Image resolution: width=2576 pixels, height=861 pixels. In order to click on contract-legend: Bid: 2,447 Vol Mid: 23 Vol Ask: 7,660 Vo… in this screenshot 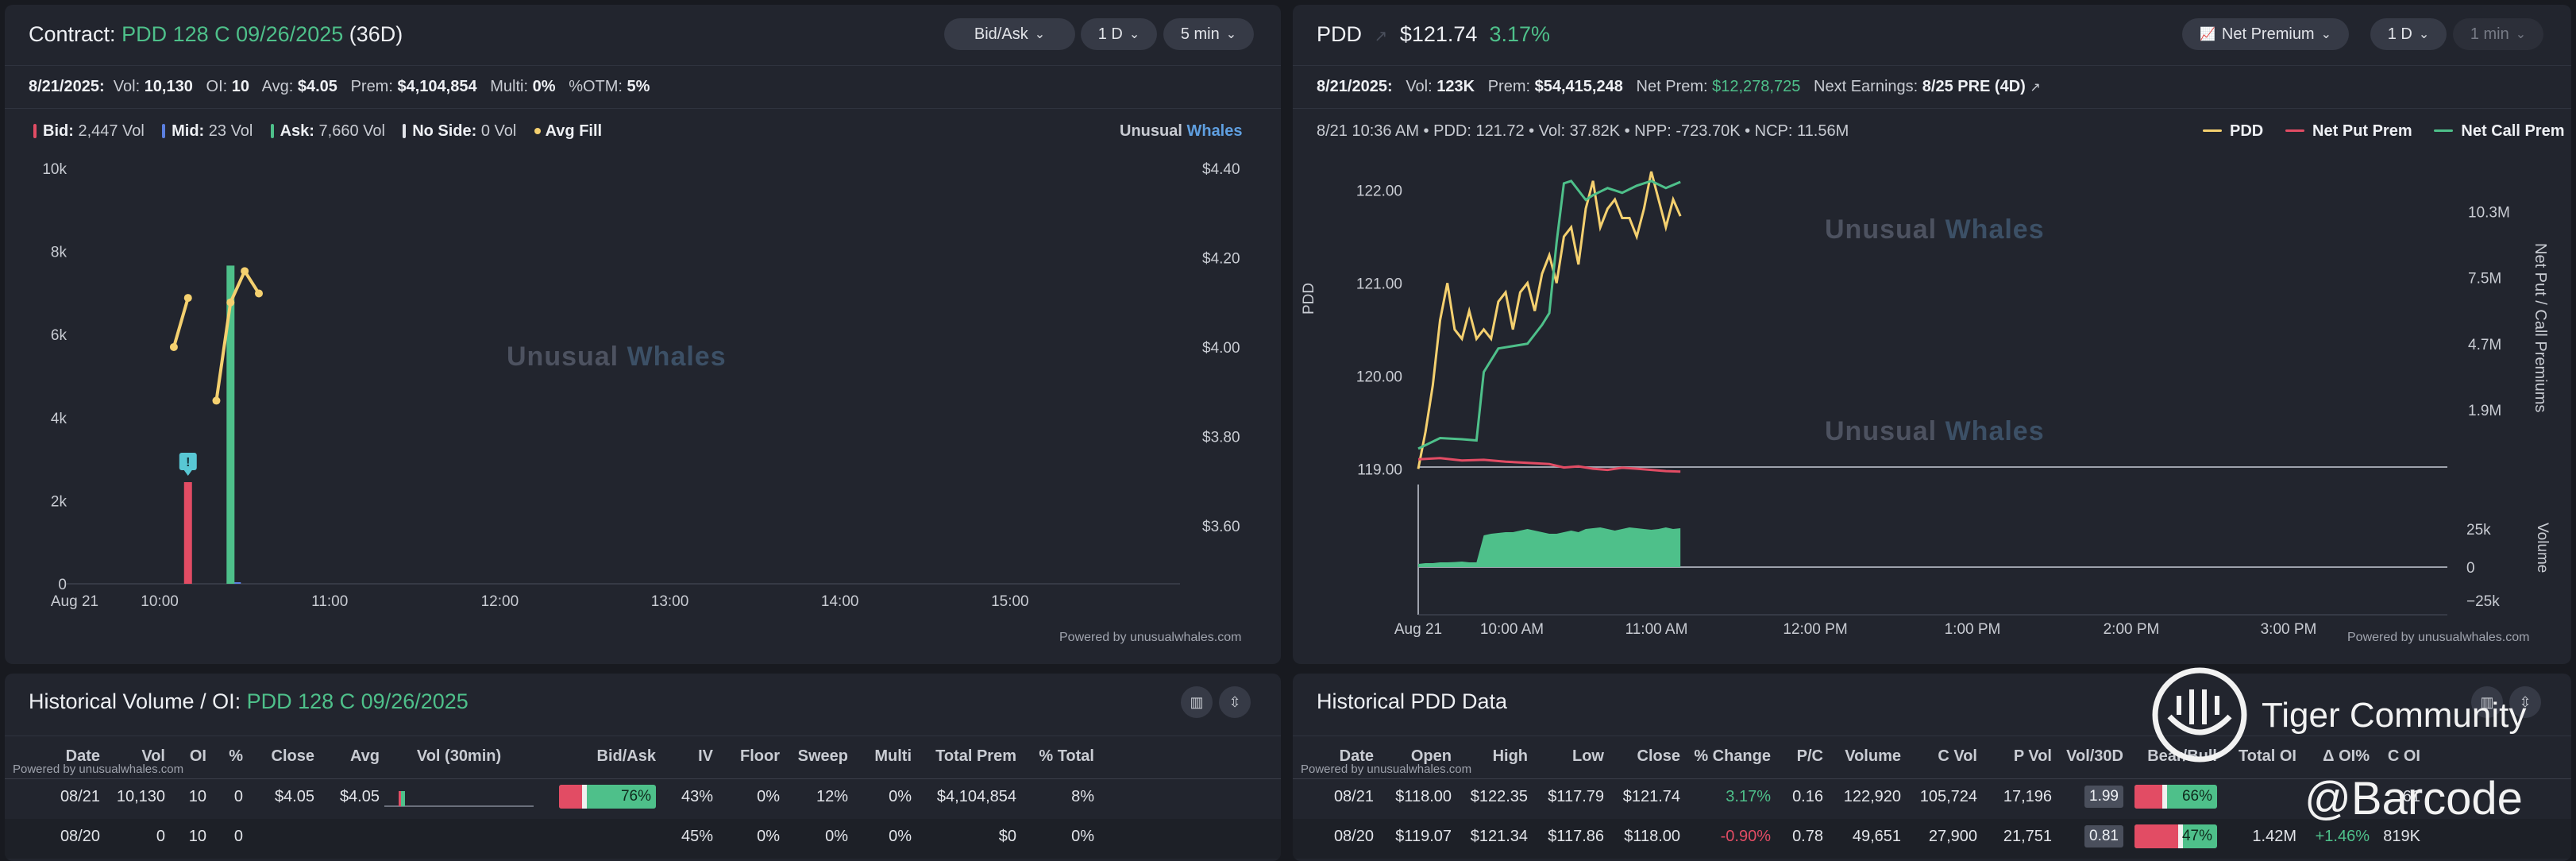, I will do `click(317, 131)`.